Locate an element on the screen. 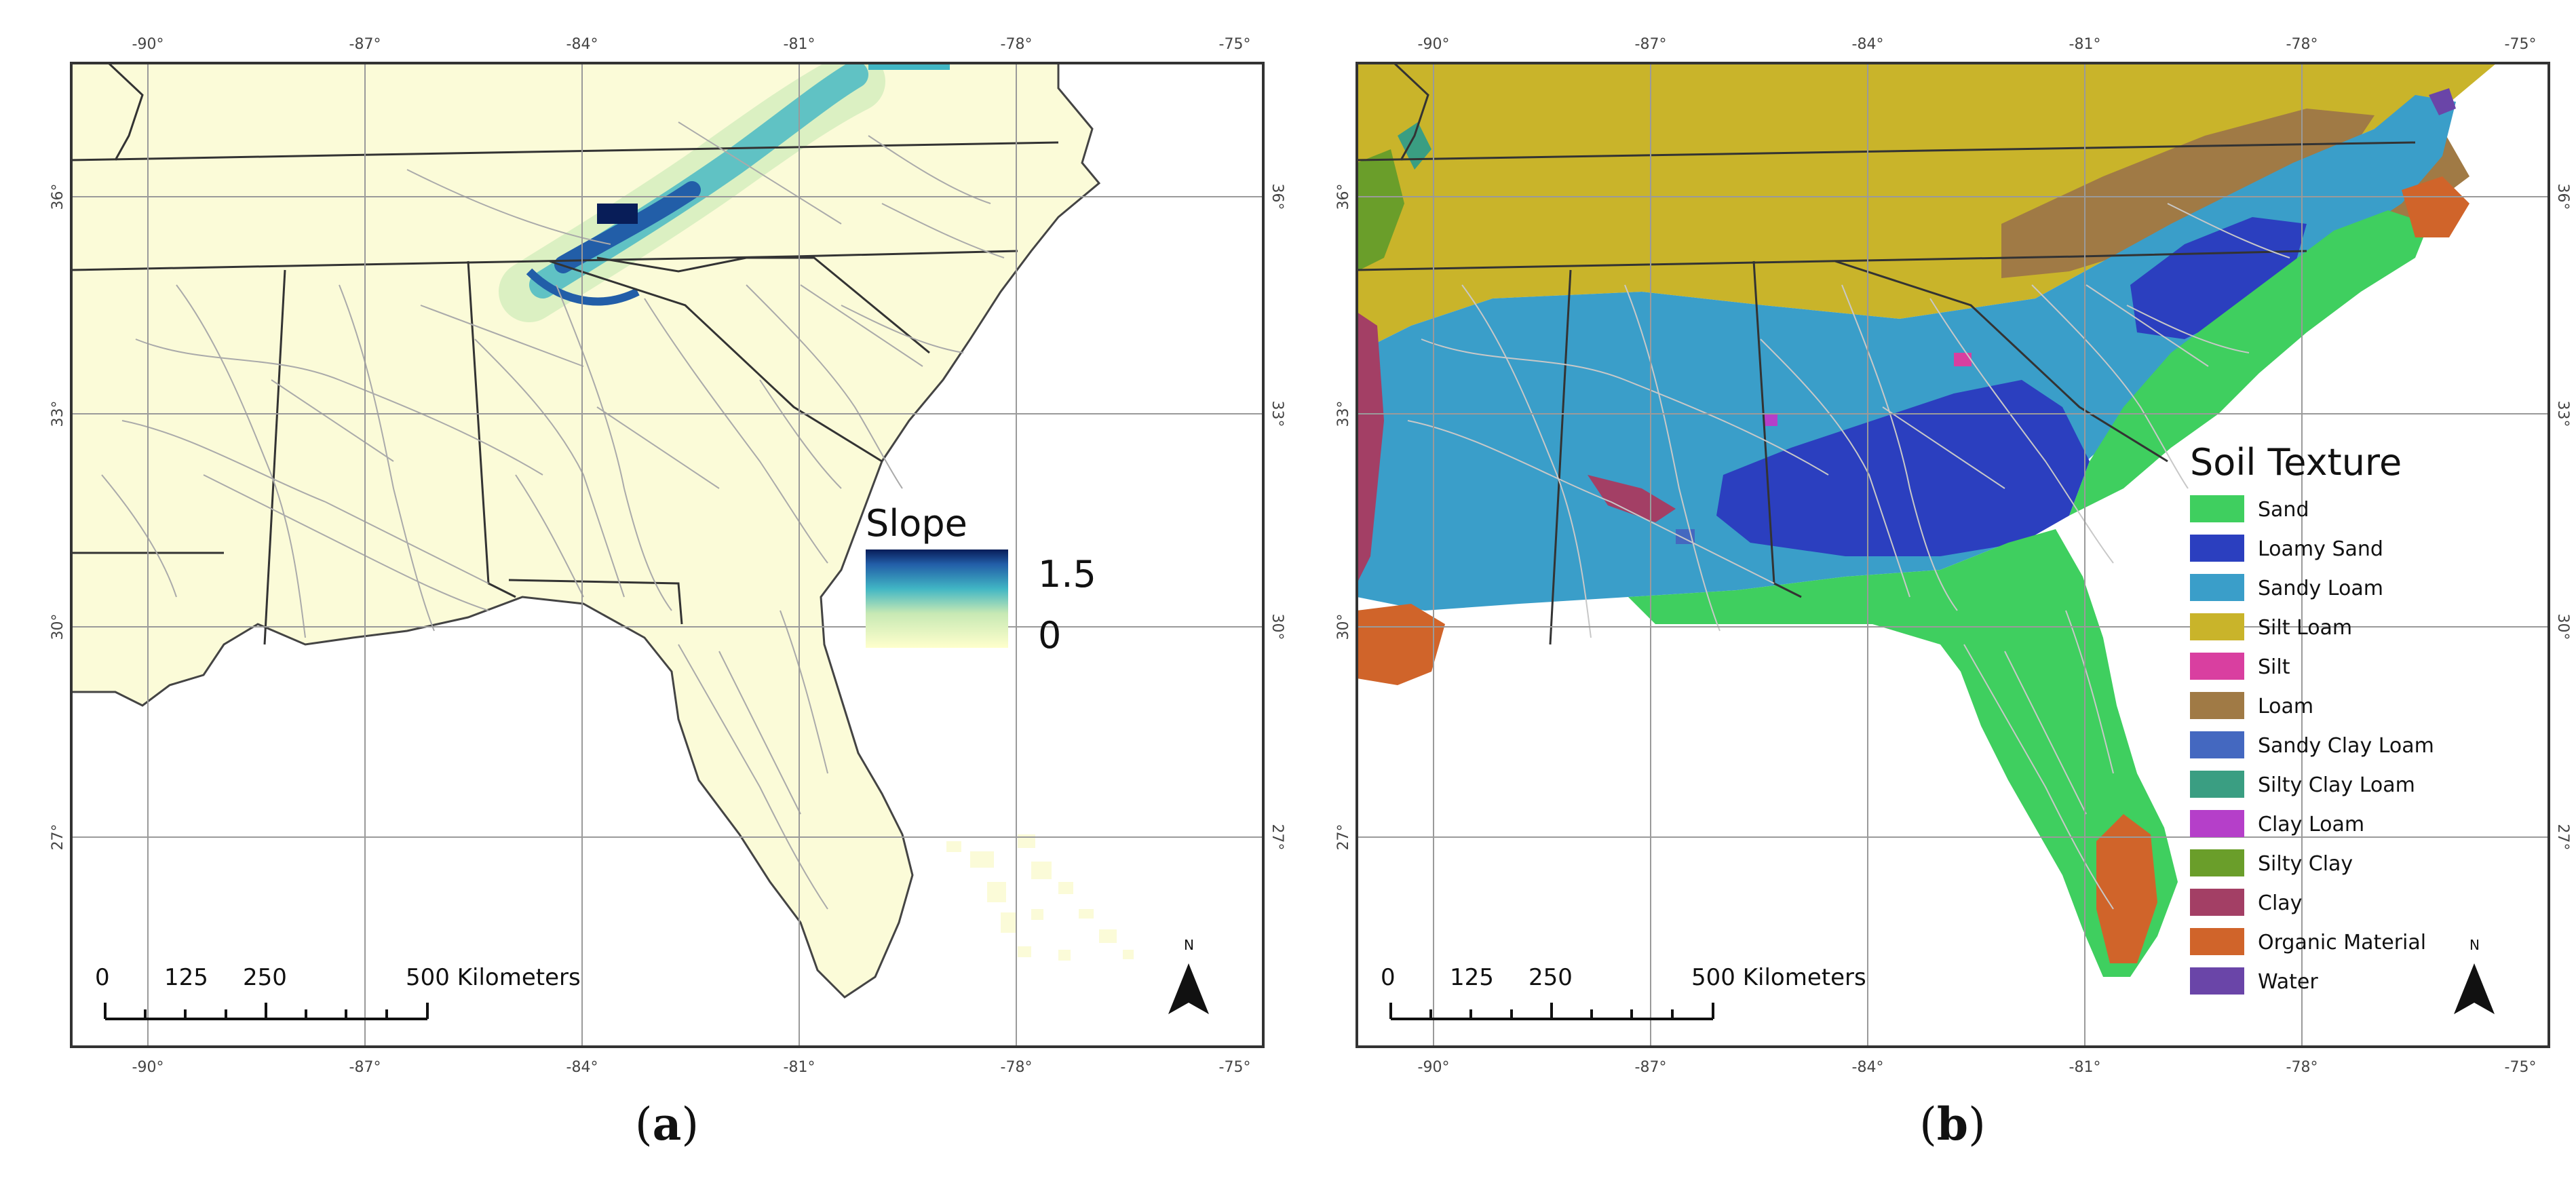 Image resolution: width=2576 pixels, height=1177 pixels. legend-item-label: Loamy Sand is located at coordinates (2320, 549).